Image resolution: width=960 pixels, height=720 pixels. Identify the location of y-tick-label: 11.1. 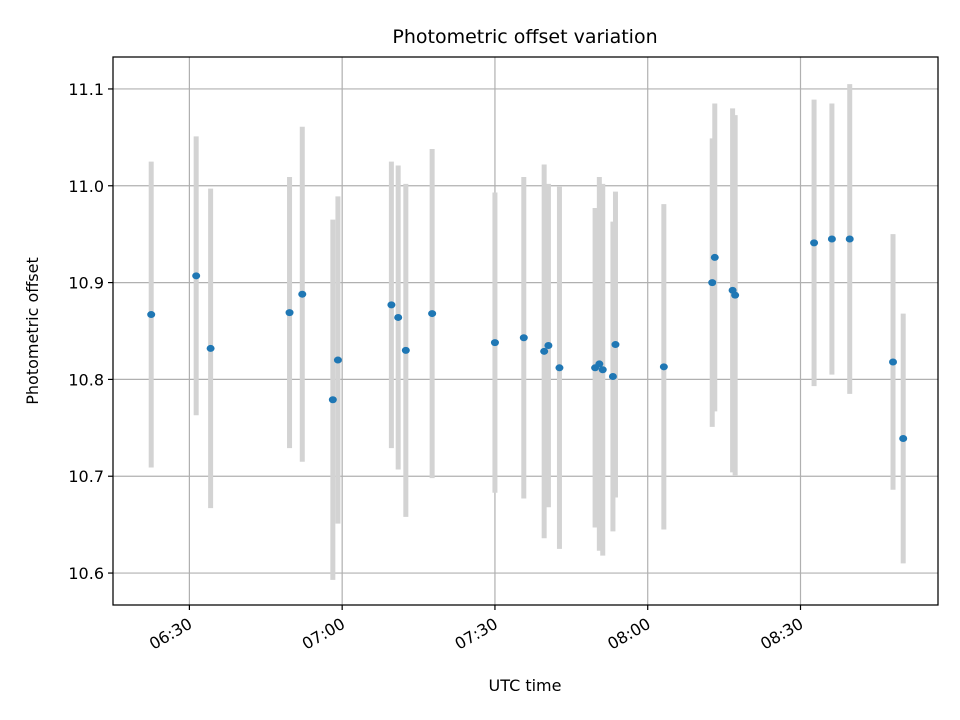
(86, 89).